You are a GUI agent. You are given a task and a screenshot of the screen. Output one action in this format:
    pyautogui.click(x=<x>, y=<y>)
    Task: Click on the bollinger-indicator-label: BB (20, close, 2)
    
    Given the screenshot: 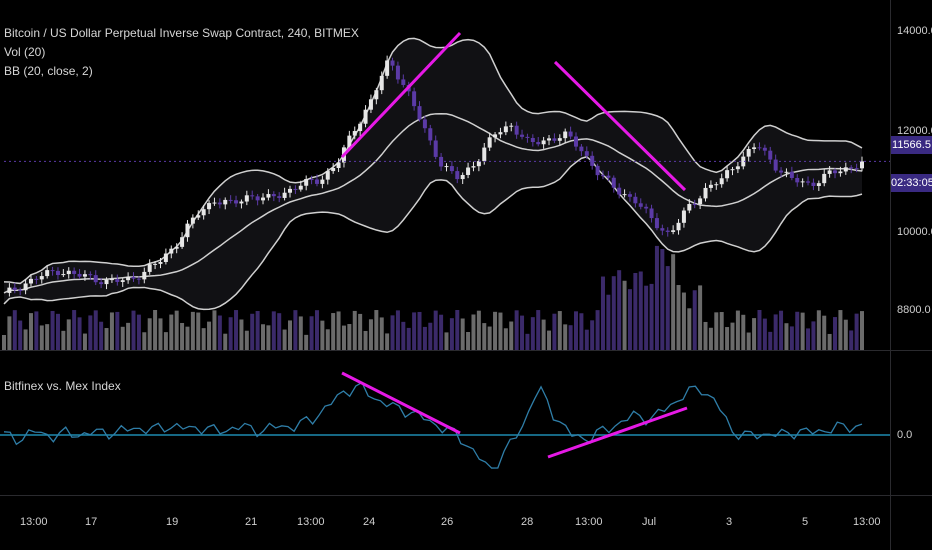 What is the action you would take?
    pyautogui.click(x=48, y=71)
    